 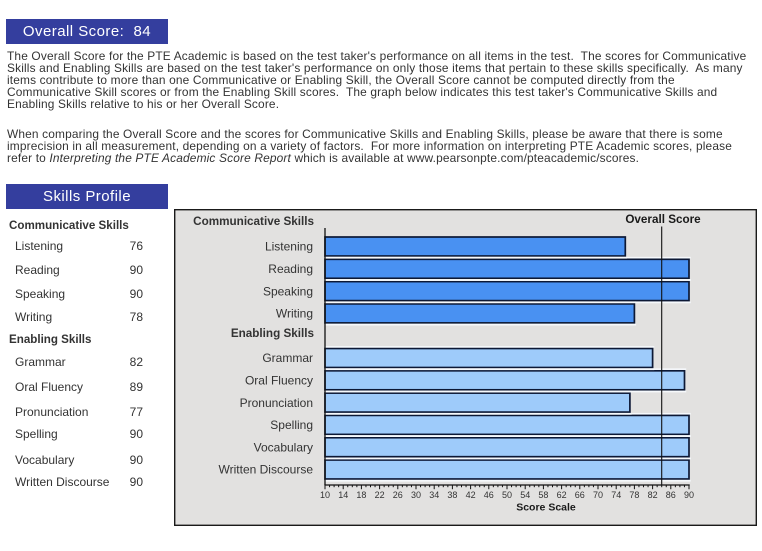 What do you see at coordinates (380, 495) in the screenshot?
I see `svg-text: 22` at bounding box center [380, 495].